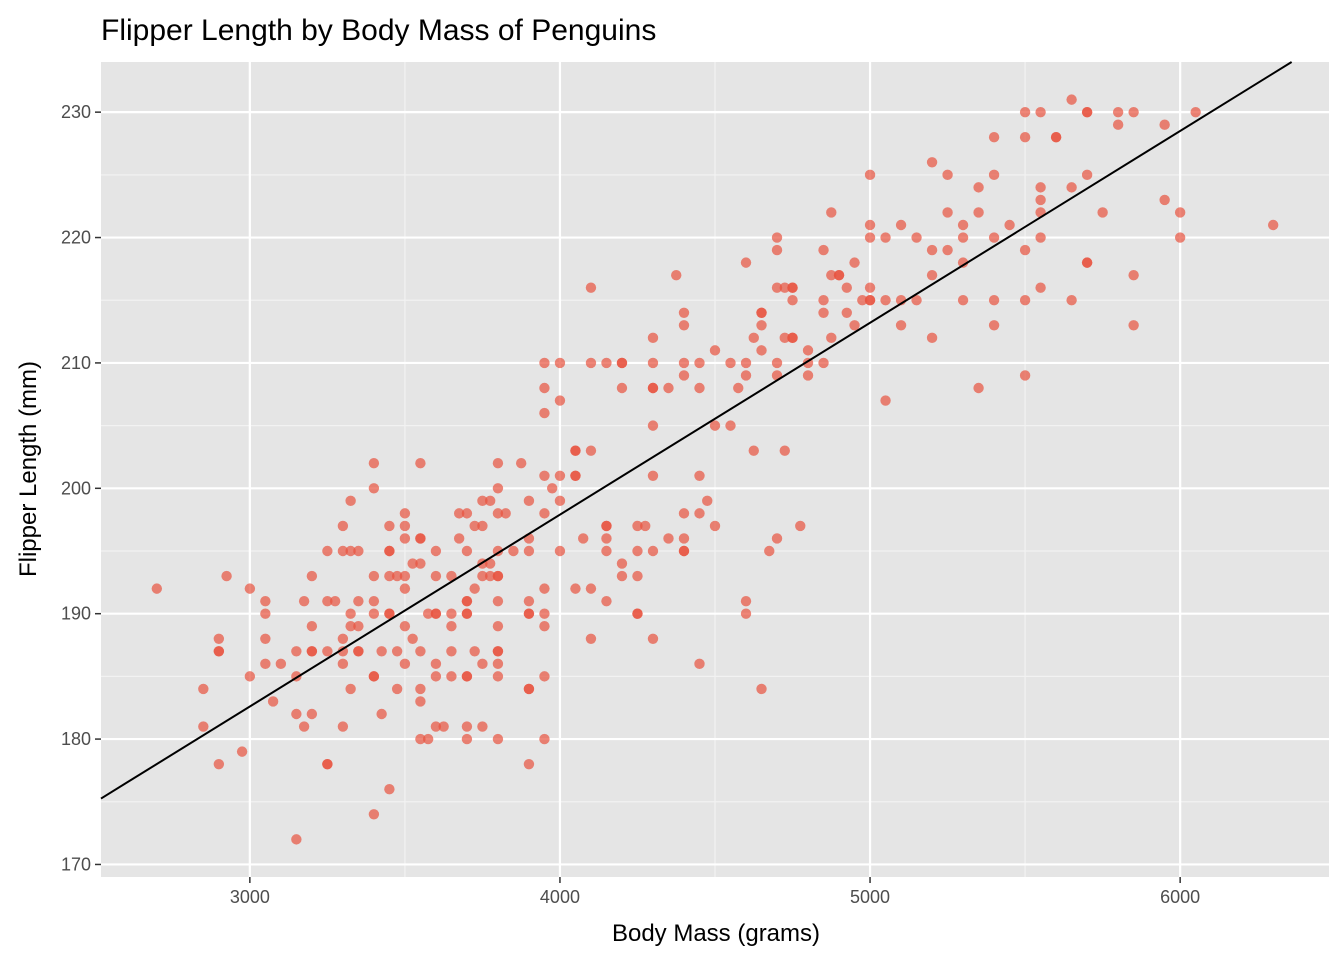  I want to click on y-tick-label: 220, so click(76, 238).